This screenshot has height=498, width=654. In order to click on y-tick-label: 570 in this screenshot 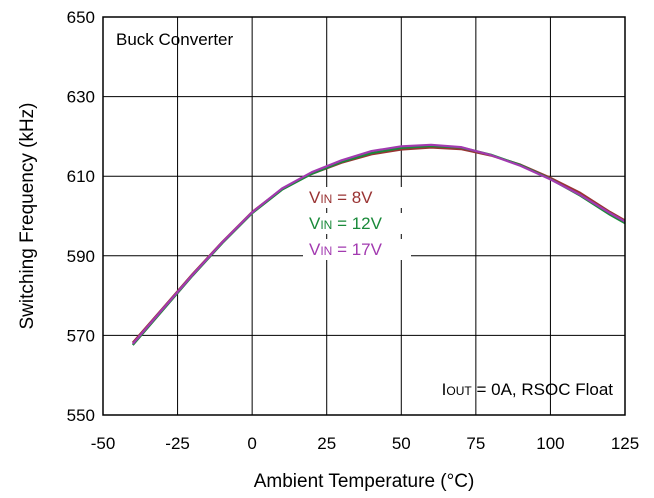, I will do `click(81, 335)`.